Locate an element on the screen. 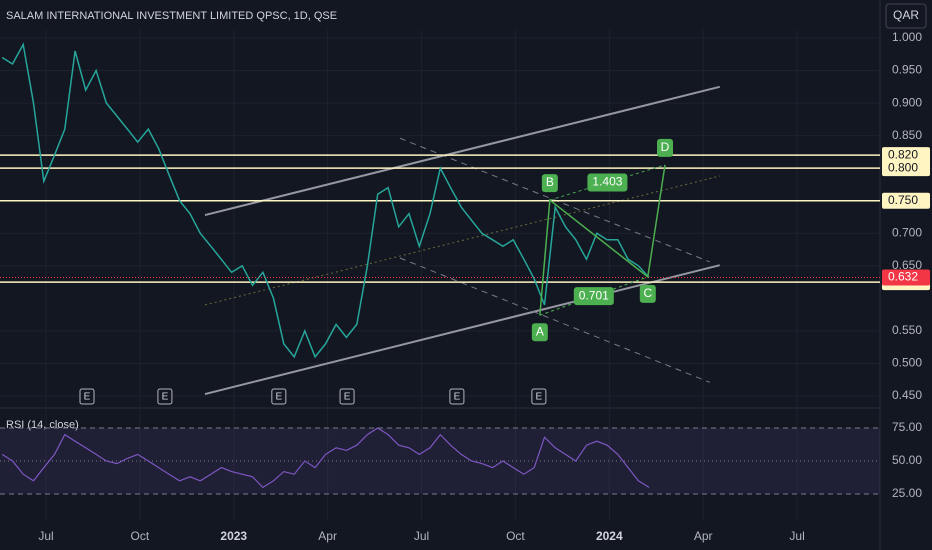  y-tick-label: 1.000 is located at coordinates (907, 37).